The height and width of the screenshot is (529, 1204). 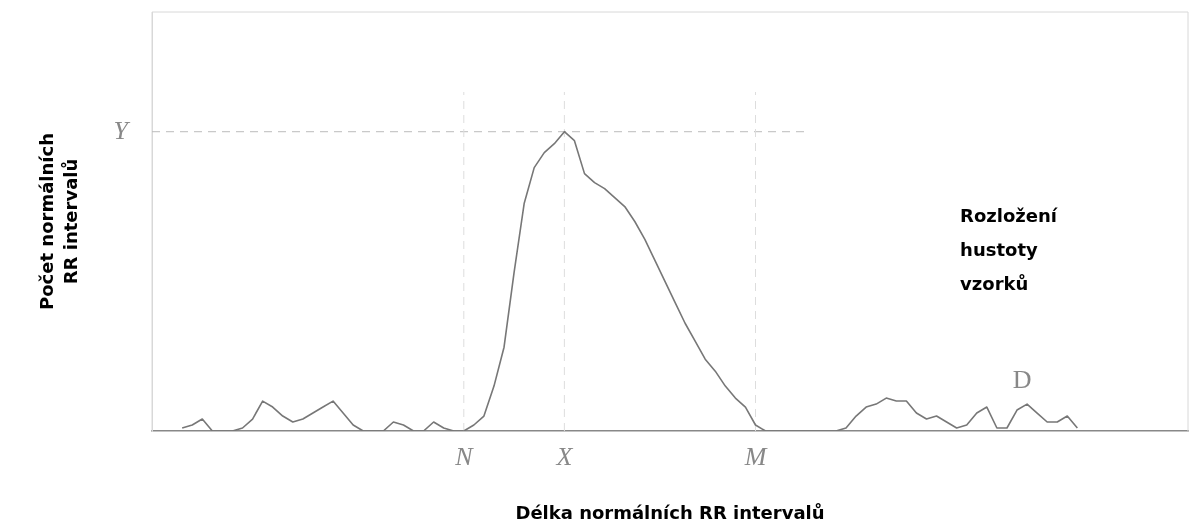 I want to click on annotation: Rozložení hustoty vzorků, so click(x=1009, y=249).